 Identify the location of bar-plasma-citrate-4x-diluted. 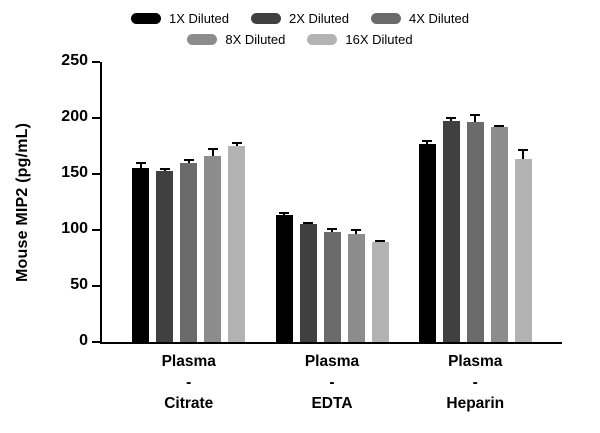
(189, 250).